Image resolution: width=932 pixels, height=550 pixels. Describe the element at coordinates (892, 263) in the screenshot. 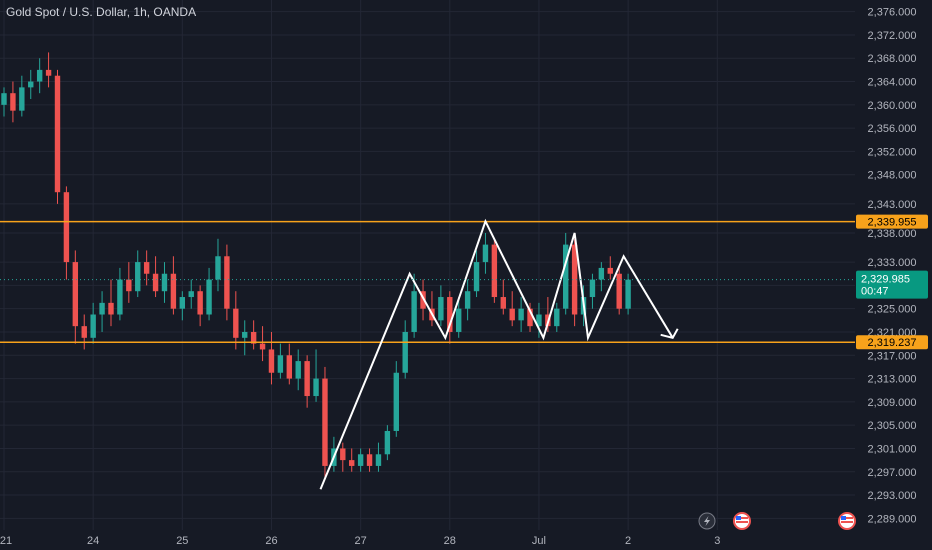

I see `y-tick-label: 2,333.000` at that location.